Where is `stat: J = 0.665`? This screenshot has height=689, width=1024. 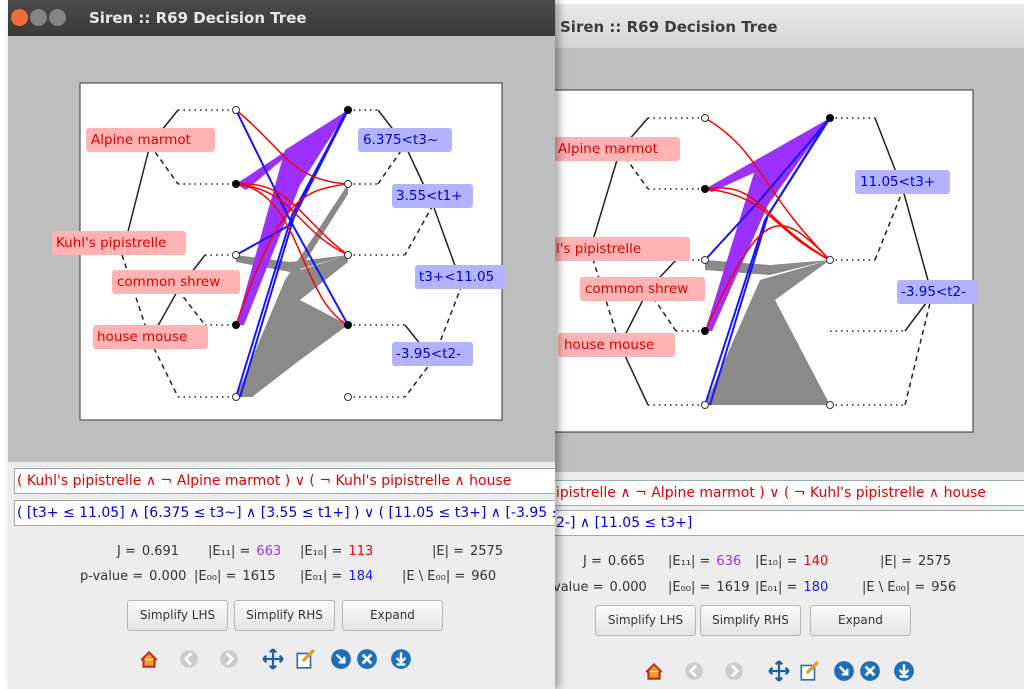 stat: J = 0.665 is located at coordinates (614, 561).